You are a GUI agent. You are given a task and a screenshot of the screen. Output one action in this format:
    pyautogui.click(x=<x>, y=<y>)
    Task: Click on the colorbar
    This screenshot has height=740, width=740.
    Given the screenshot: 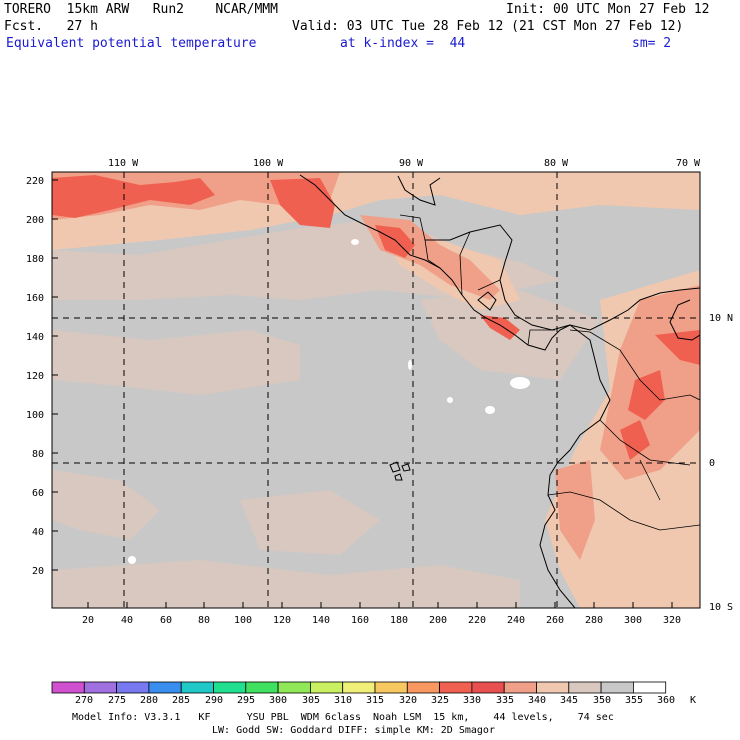 What is the action you would take?
    pyautogui.click(x=359, y=687)
    